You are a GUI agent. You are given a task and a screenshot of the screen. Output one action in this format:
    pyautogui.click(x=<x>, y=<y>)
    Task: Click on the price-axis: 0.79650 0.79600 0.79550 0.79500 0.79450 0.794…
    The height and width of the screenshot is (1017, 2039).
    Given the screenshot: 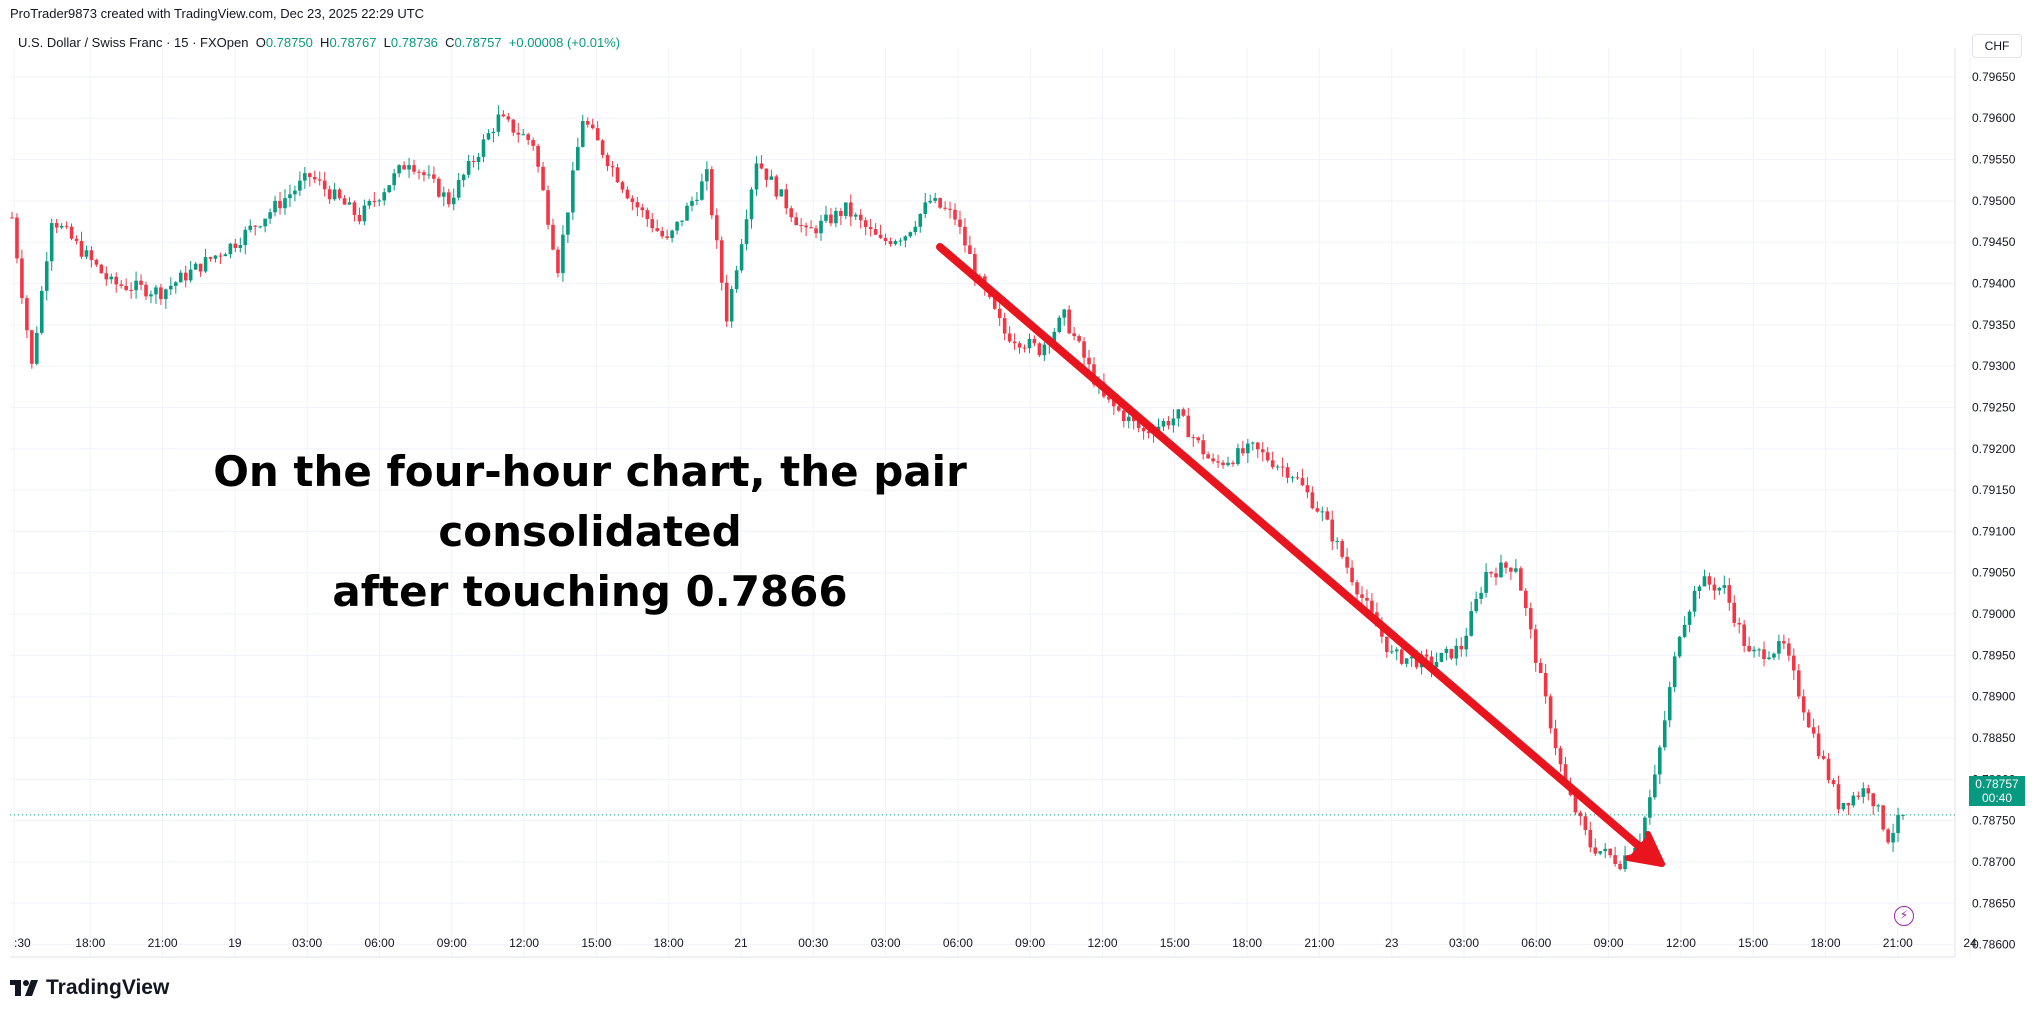 What is the action you would take?
    pyautogui.click(x=1994, y=511)
    